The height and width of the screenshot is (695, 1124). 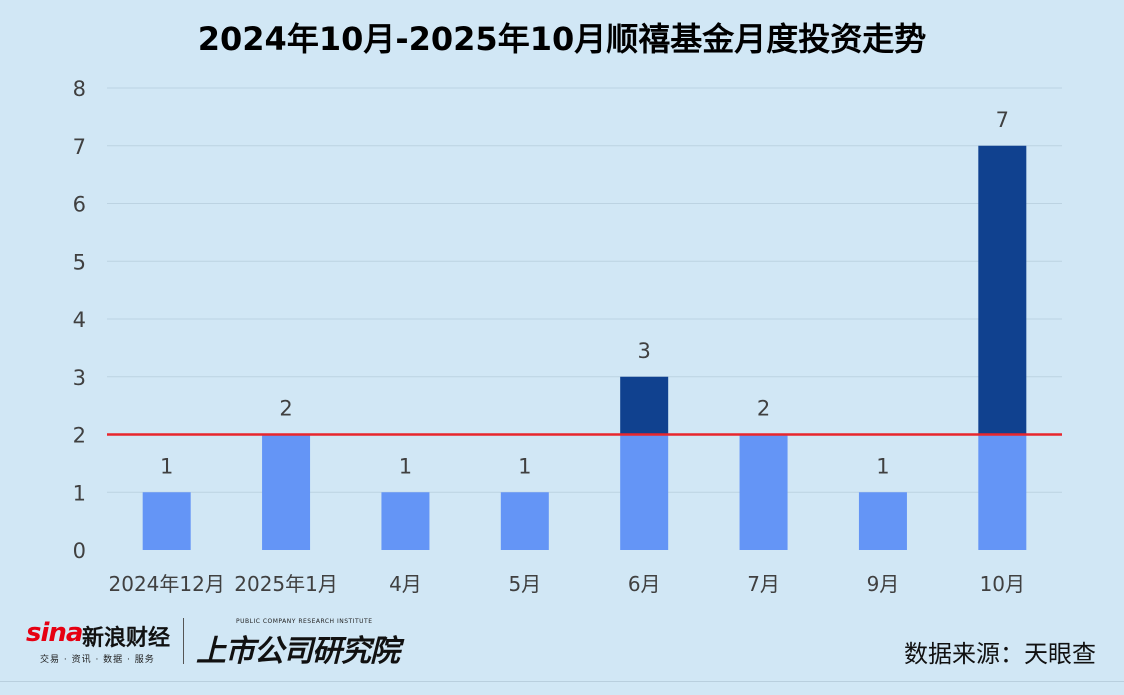 What do you see at coordinates (79, 436) in the screenshot?
I see `y-tick-label: 2` at bounding box center [79, 436].